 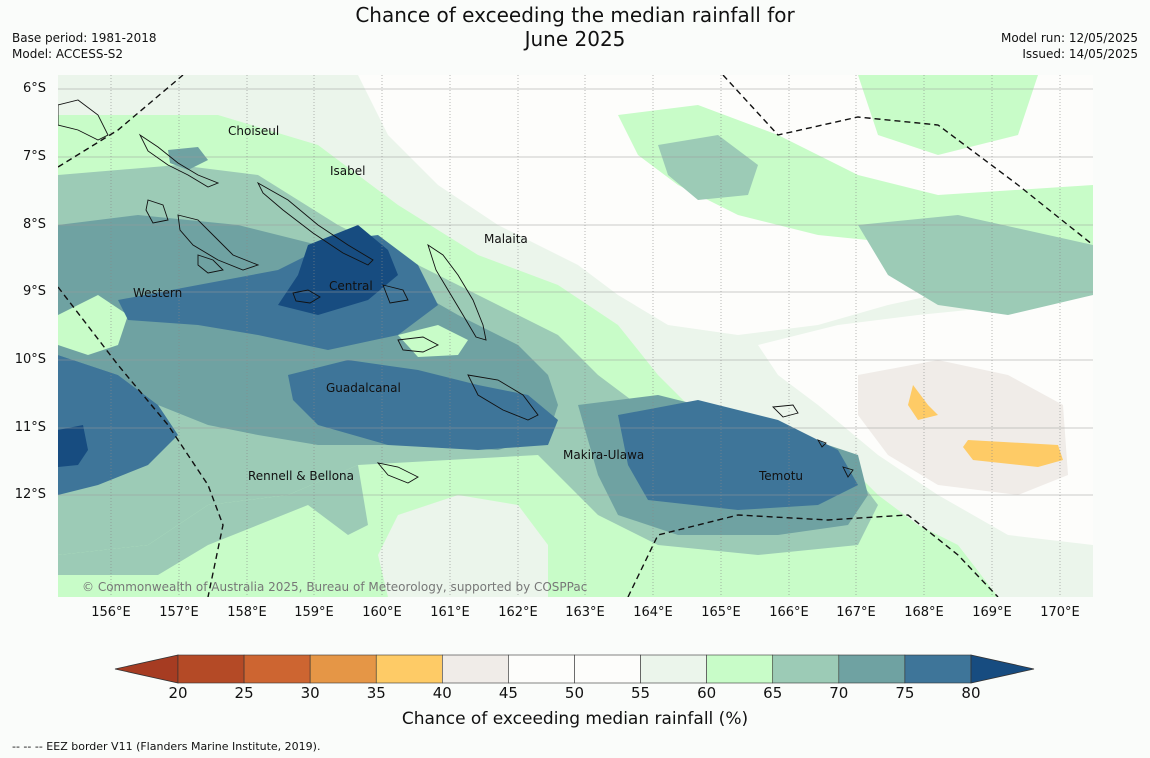 I want to click on lat-label-6s: 6°S, so click(x=34, y=88).